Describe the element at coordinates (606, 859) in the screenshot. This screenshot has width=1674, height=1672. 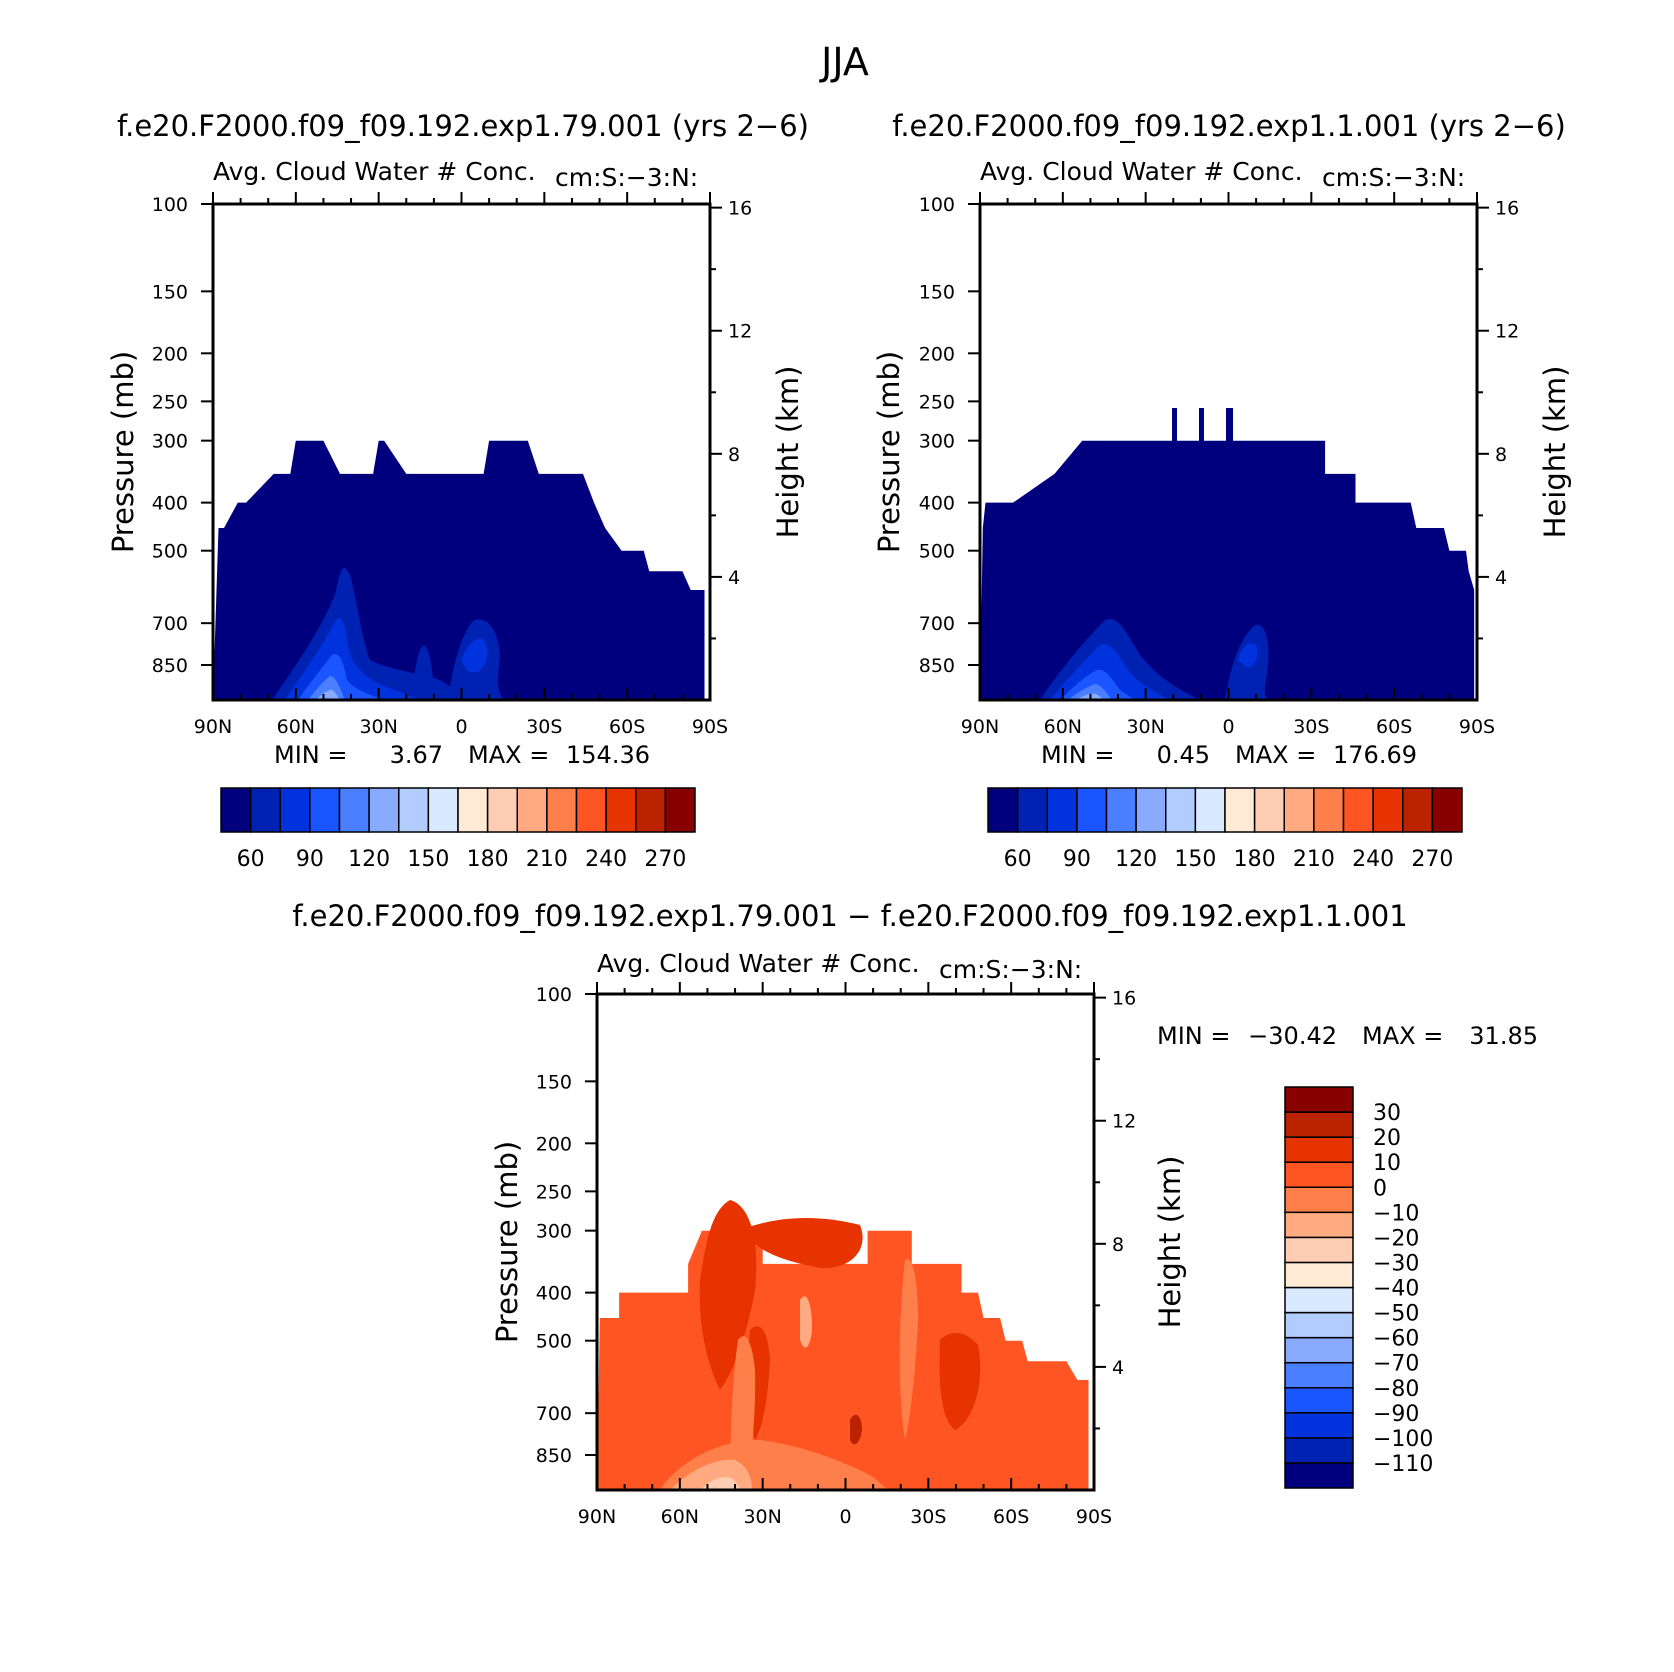
I see `colorbar-label: 240` at that location.